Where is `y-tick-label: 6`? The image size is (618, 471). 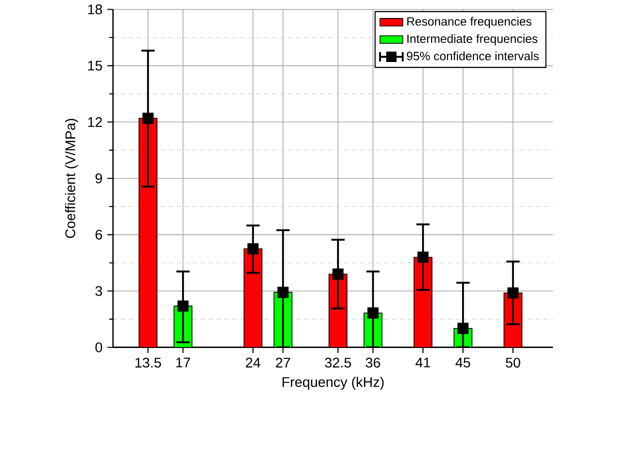
y-tick-label: 6 is located at coordinates (99, 235).